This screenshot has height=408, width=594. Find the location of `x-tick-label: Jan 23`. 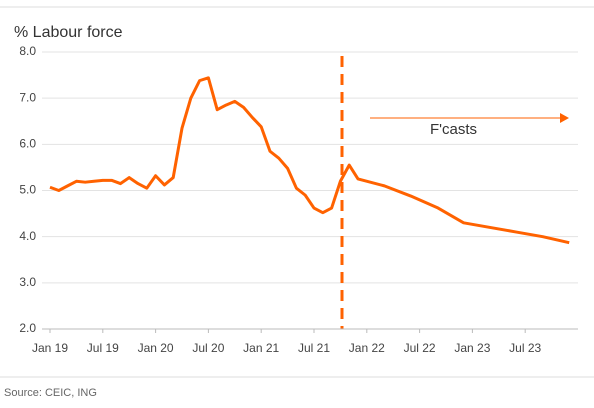

x-tick-label: Jan 23 is located at coordinates (472, 348).